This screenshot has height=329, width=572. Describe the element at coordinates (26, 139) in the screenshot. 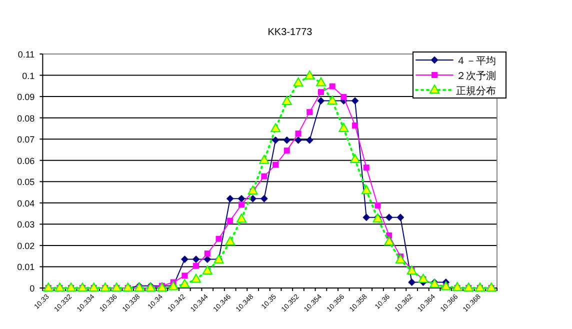

I see `y-tick-label: 0.07` at that location.